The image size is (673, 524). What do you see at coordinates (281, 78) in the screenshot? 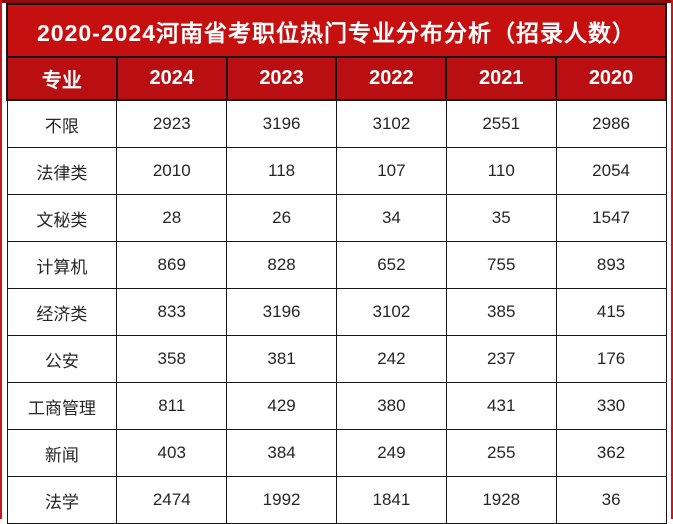
I see `column-header-2023: 2023` at bounding box center [281, 78].